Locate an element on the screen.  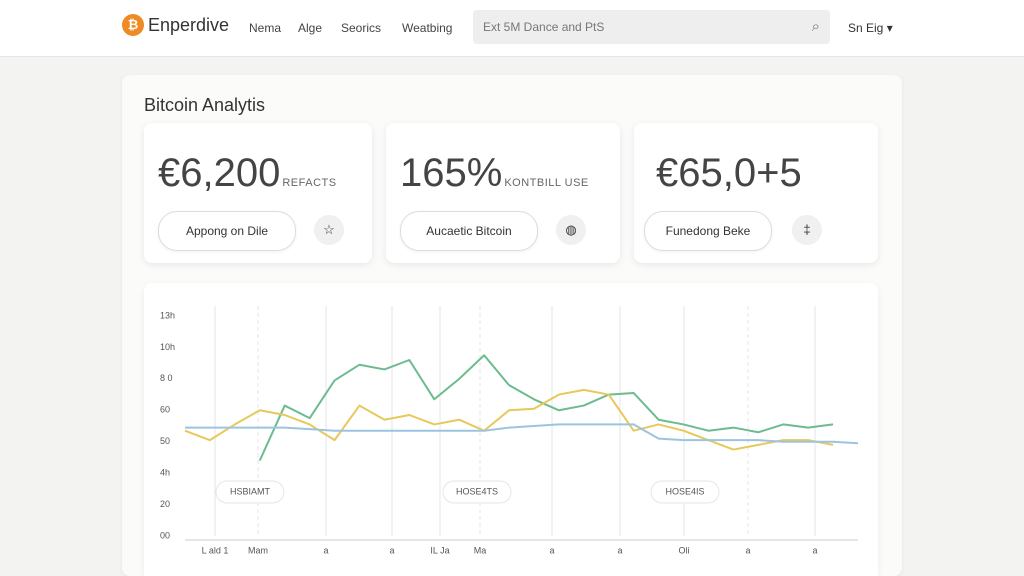
annotation: HOSE4TS is located at coordinates (477, 491).